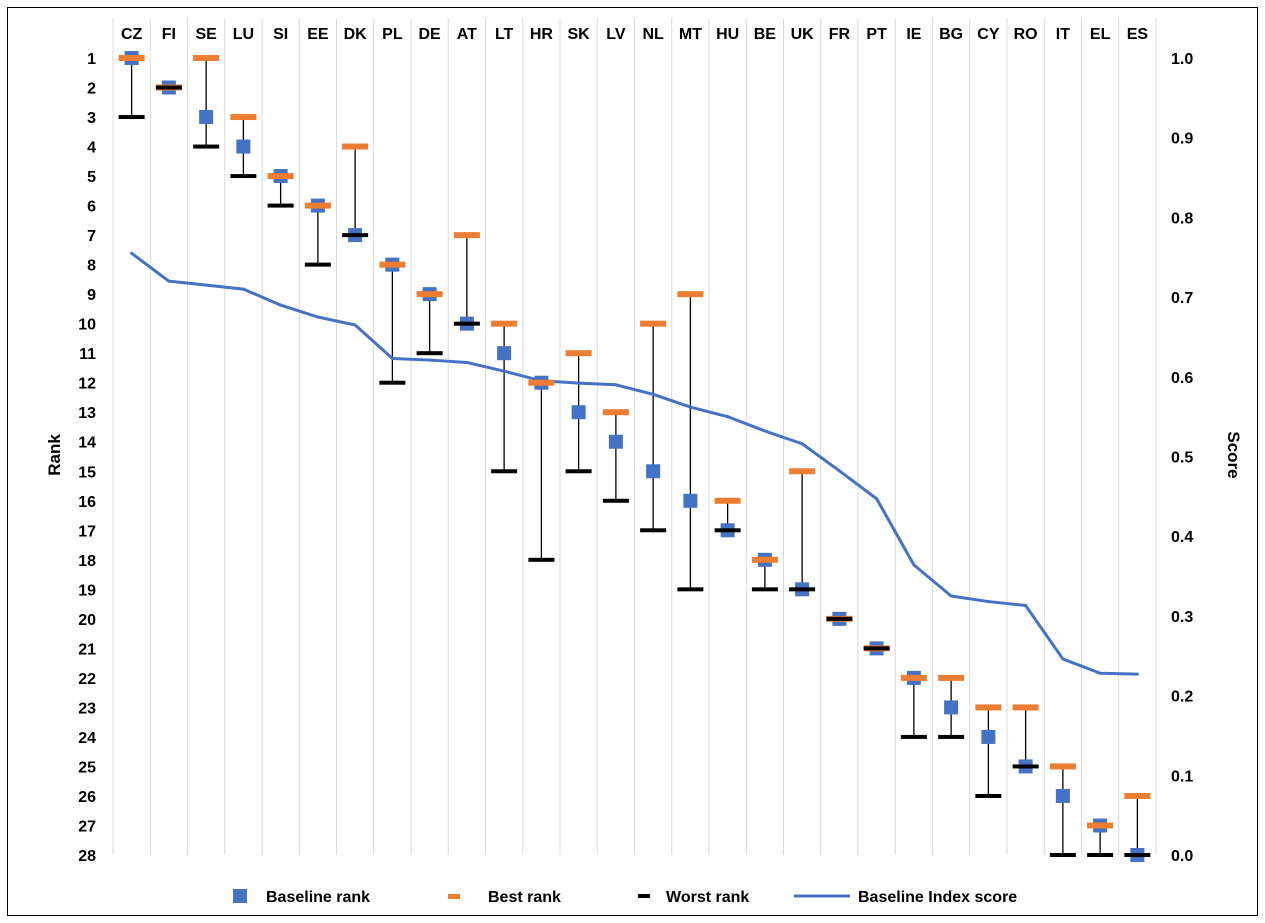  I want to click on score-point-se, so click(206, 285).